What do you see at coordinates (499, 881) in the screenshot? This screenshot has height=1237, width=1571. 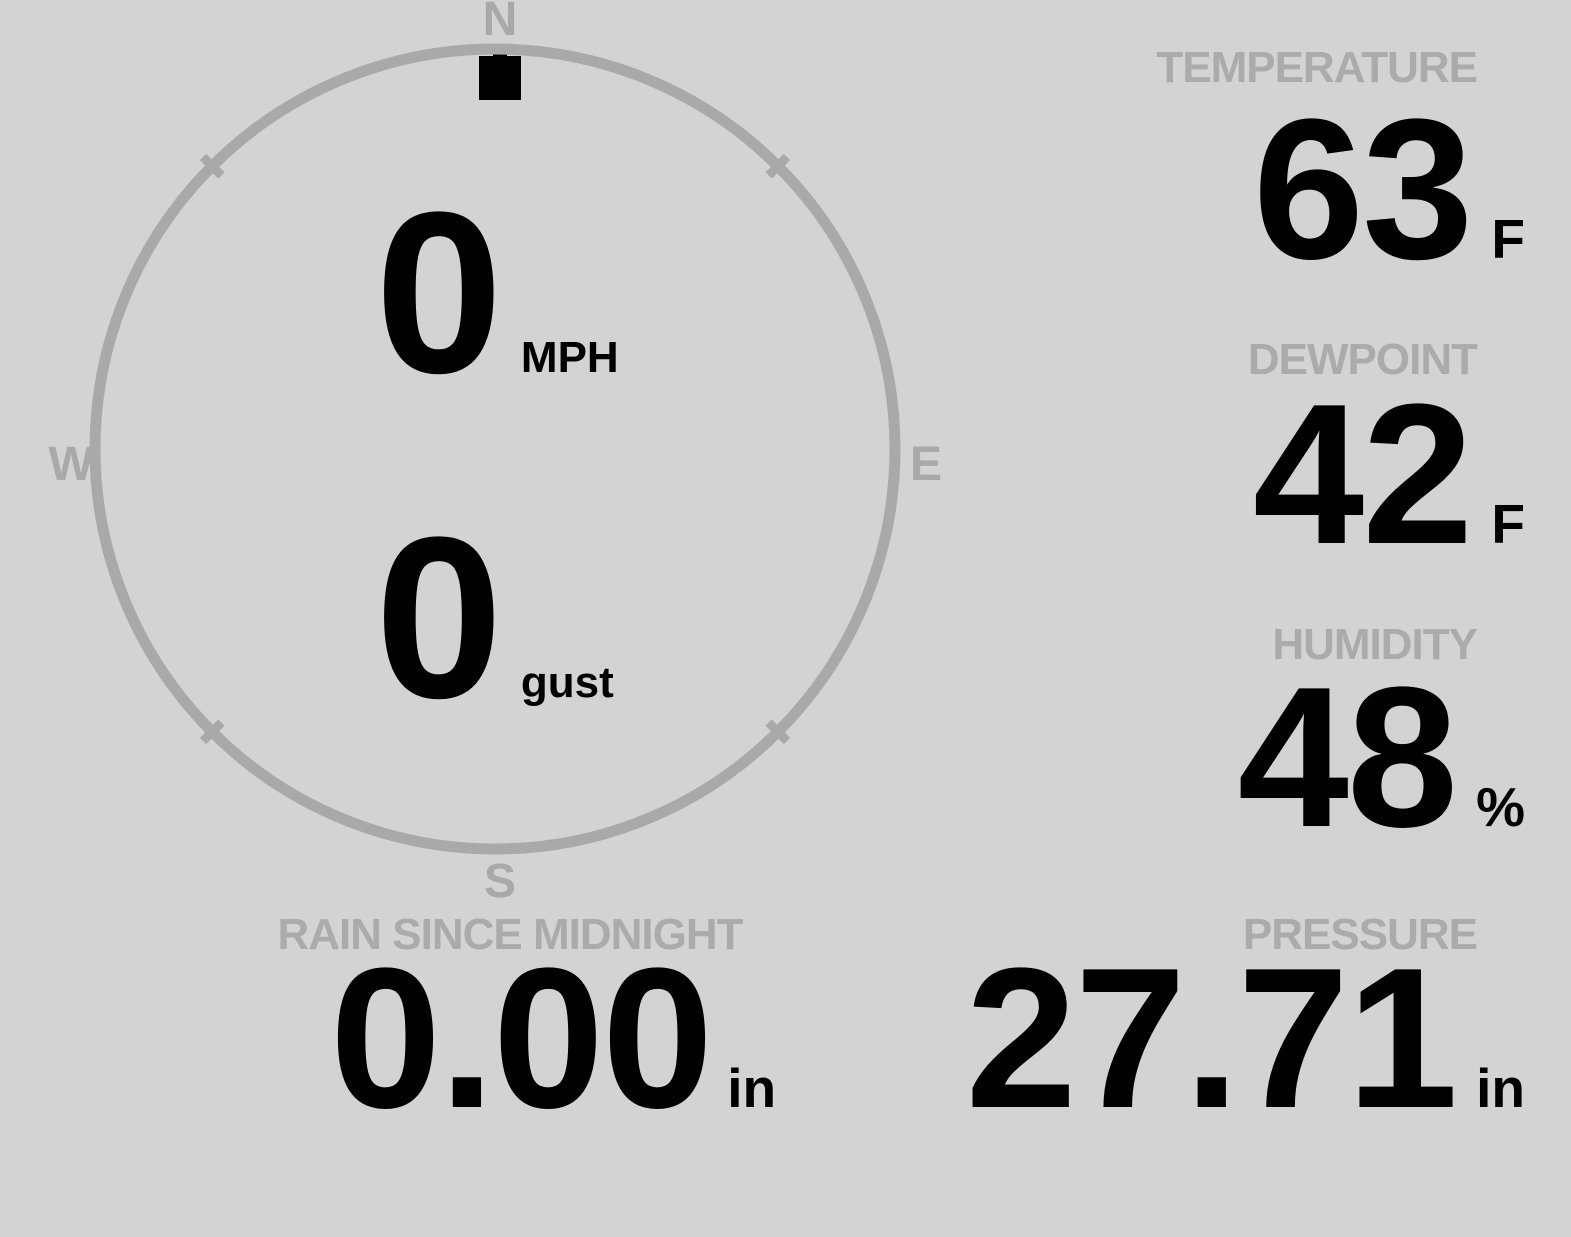 I see `compass-label-south: S` at bounding box center [499, 881].